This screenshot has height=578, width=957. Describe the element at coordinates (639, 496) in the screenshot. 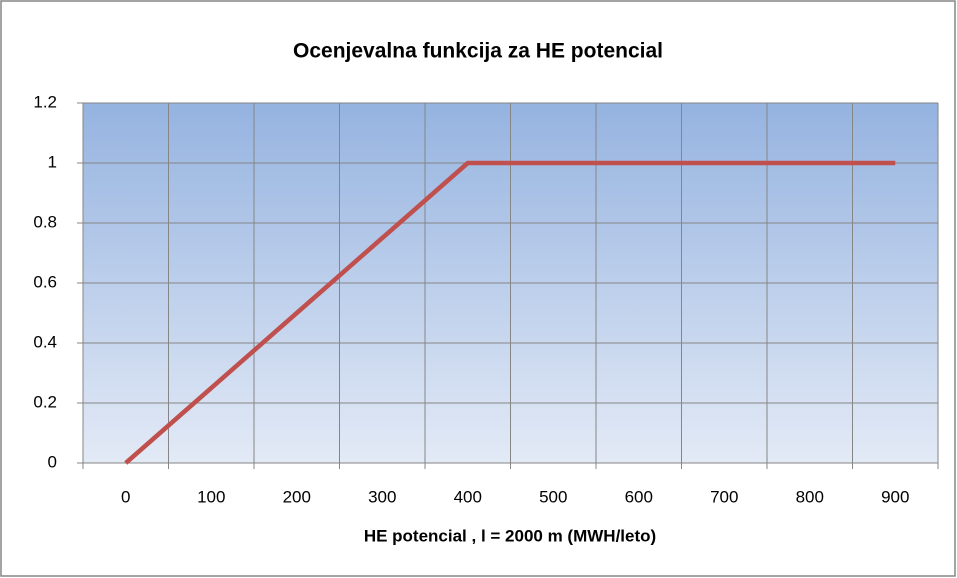

I see `x-tick-label: 600` at that location.